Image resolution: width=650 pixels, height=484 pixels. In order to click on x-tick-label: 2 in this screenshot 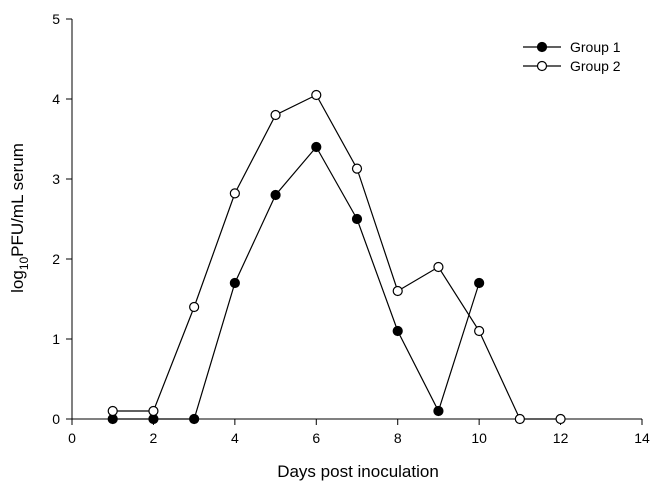, I will do `click(154, 438)`.